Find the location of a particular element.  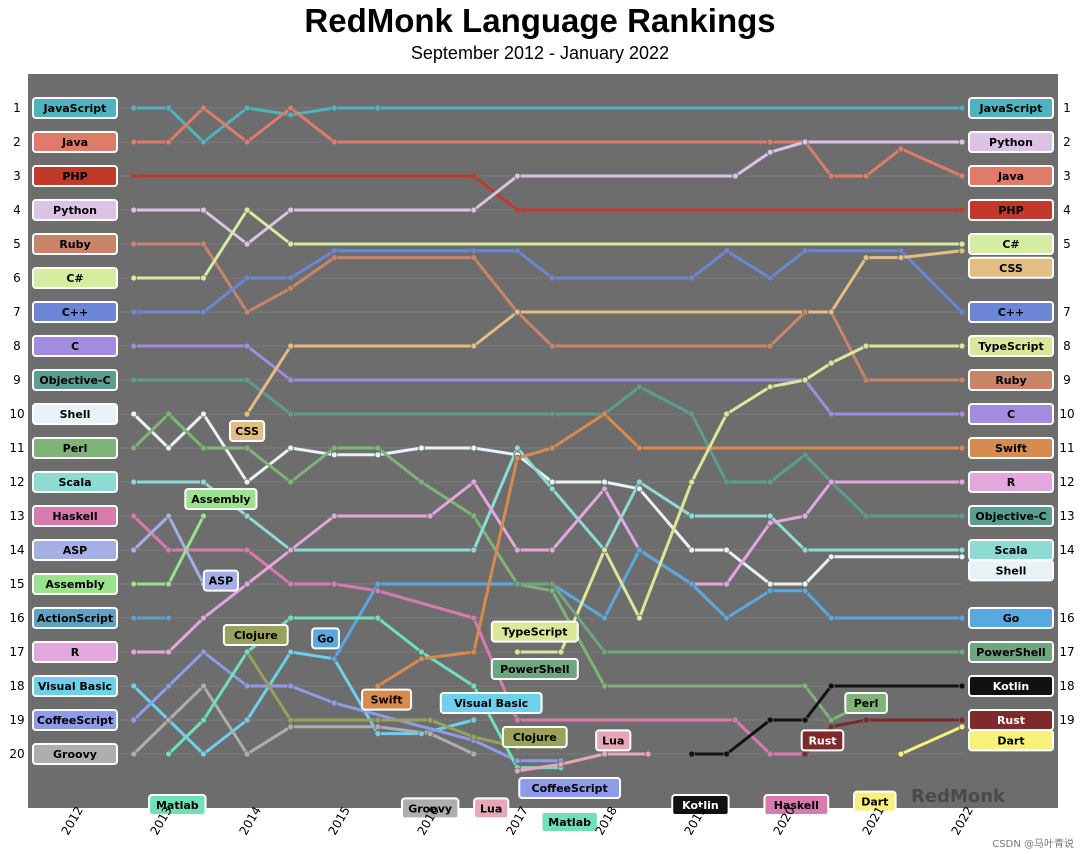

right-label: Java is located at coordinates (1011, 176).